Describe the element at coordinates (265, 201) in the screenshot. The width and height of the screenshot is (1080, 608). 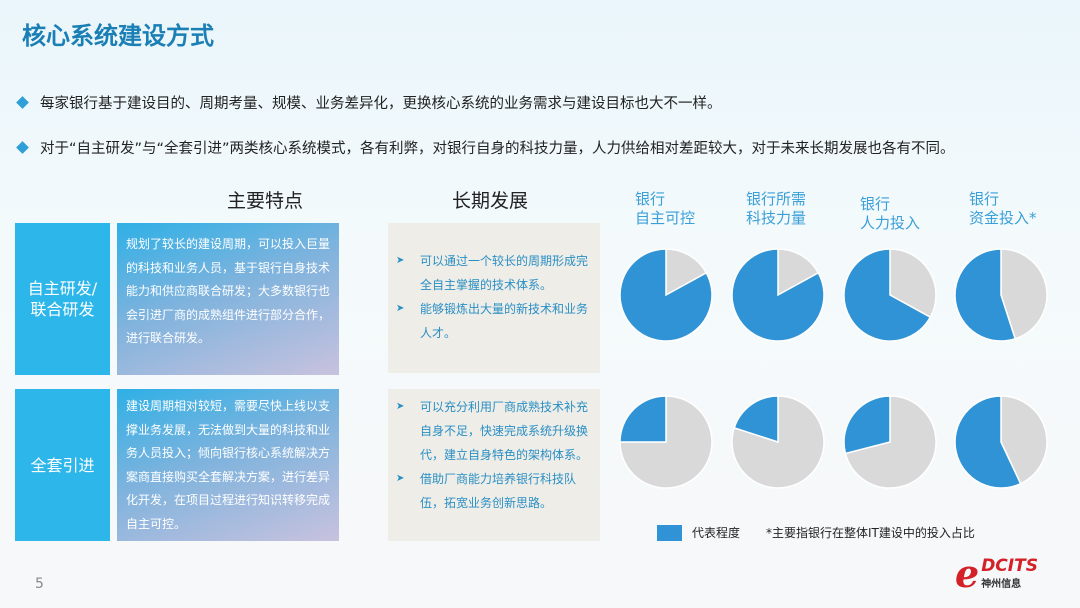
I see `column-header-features: 主要特点` at that location.